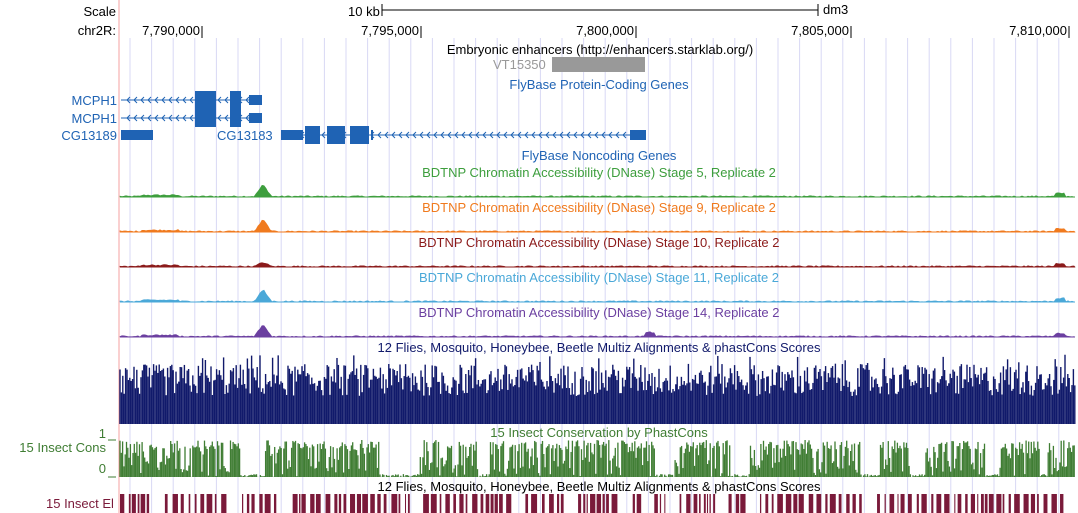 The width and height of the screenshot is (1078, 513). I want to click on flybase-noncoding-track-title: FlyBase Noncoding Genes, so click(599, 155).